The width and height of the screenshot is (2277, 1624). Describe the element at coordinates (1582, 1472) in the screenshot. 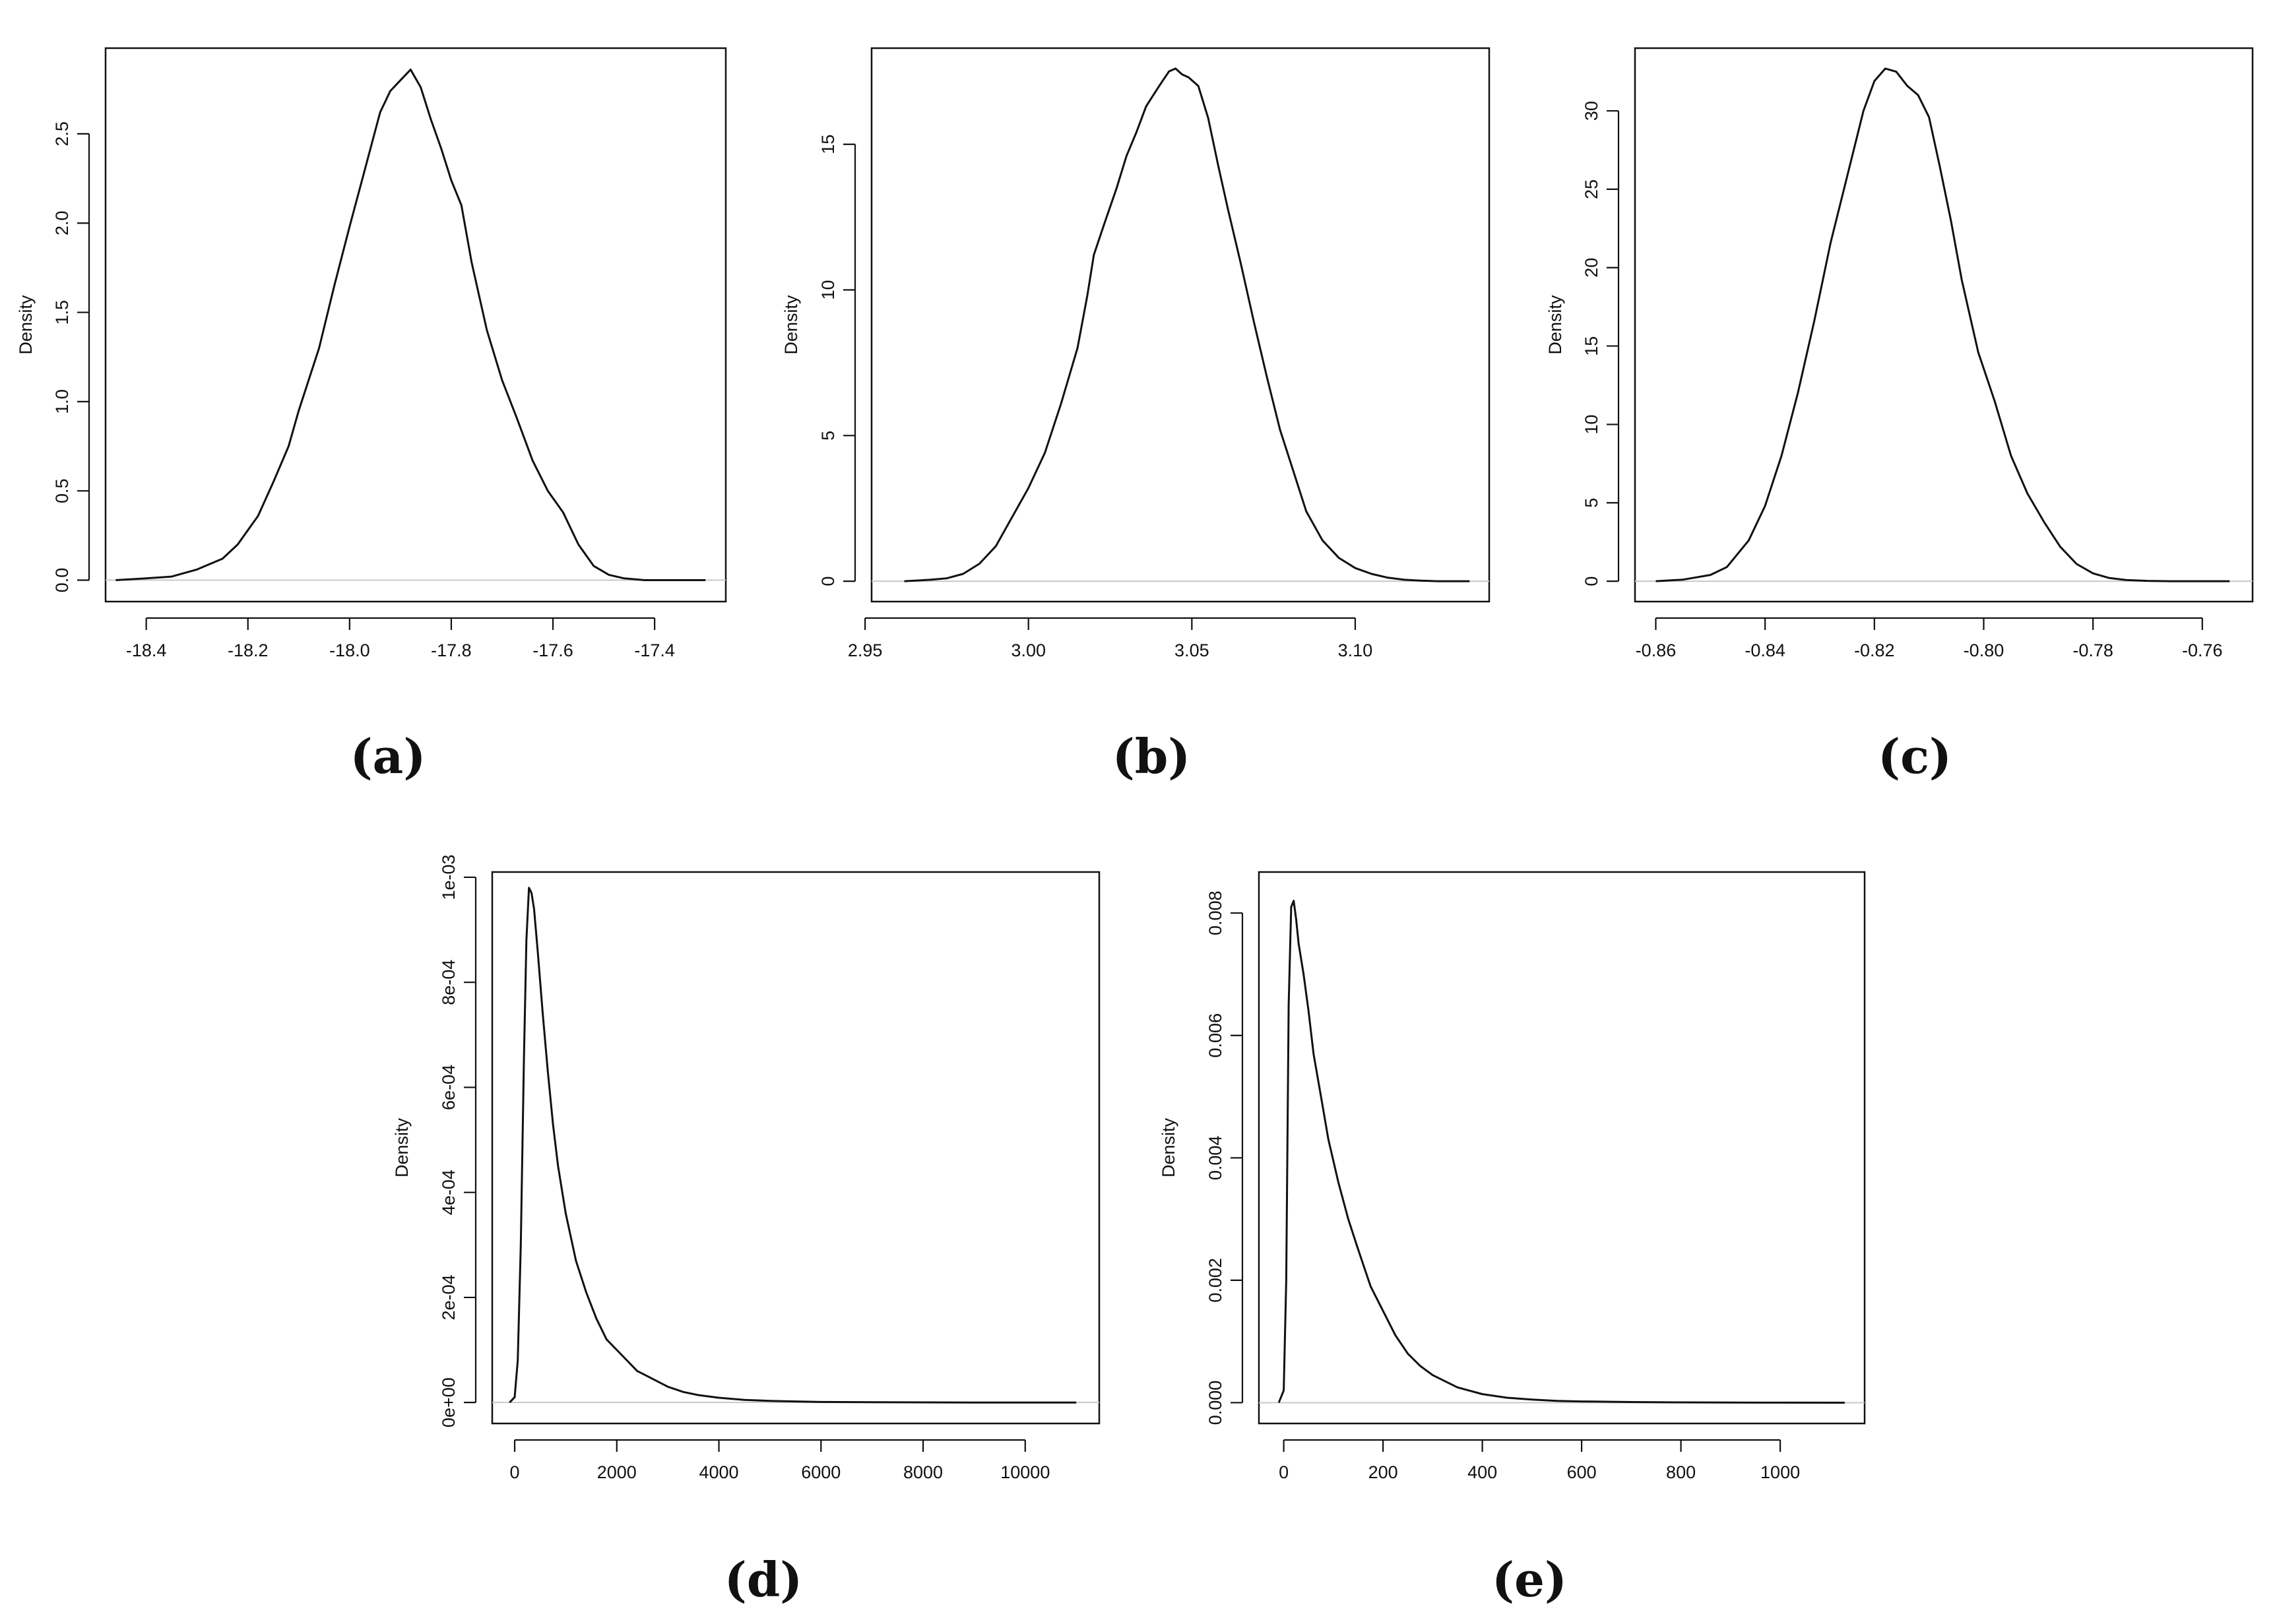

I see `x-tick-label: 600` at that location.